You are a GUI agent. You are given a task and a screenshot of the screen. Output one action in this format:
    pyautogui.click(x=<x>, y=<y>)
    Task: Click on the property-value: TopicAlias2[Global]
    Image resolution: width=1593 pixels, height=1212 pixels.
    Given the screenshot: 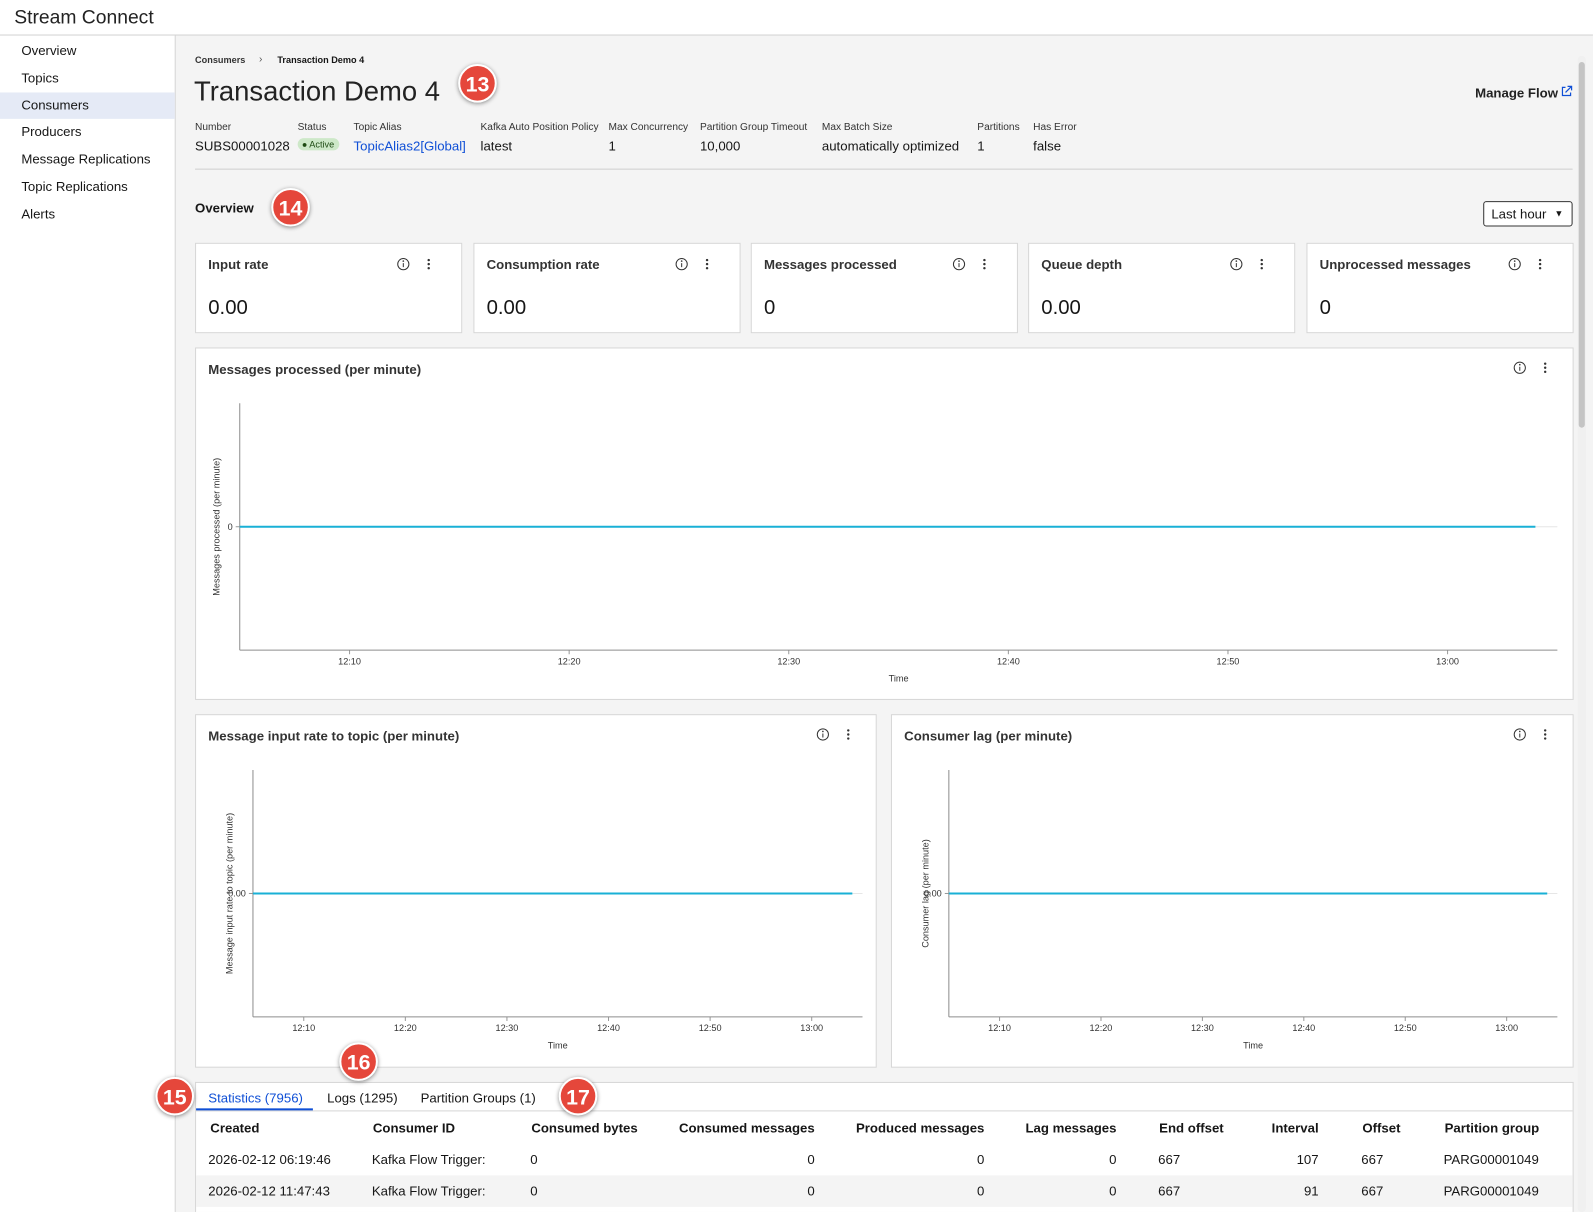 What is the action you would take?
    pyautogui.click(x=409, y=146)
    